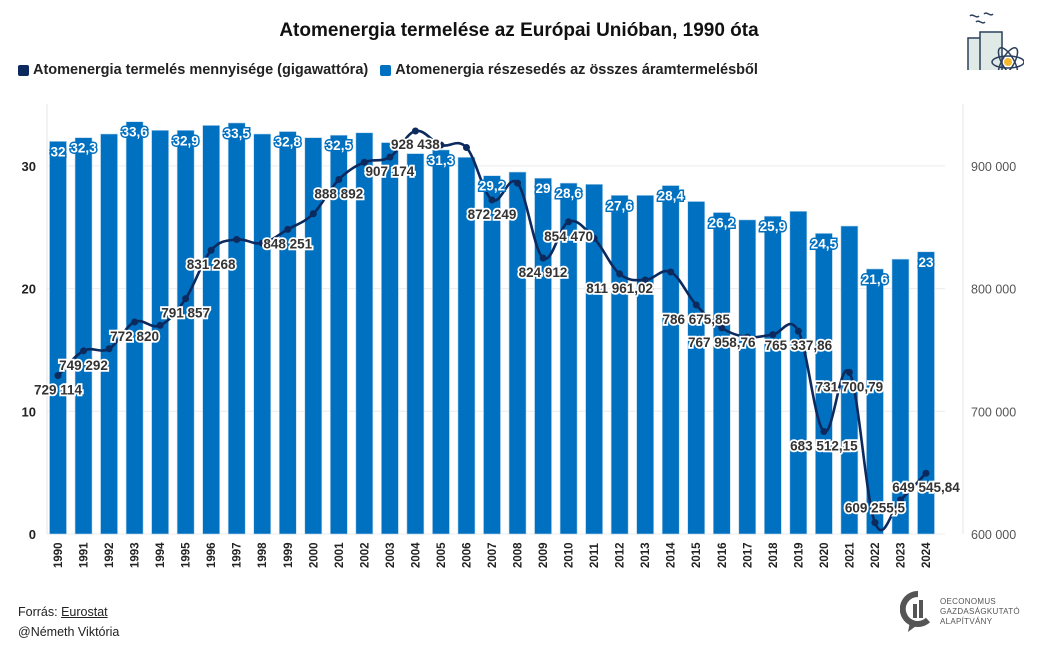 This screenshot has width=1038, height=668. I want to click on x-axis-tick-label: 1993, so click(136, 555).